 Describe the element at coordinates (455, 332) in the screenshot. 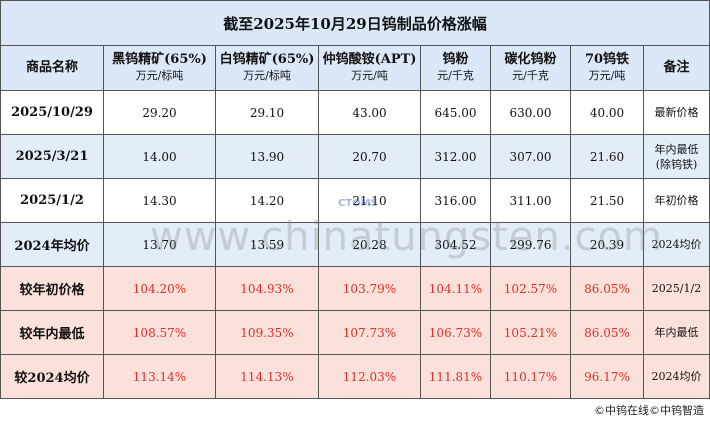

I see `value-cell: 106.73%` at that location.